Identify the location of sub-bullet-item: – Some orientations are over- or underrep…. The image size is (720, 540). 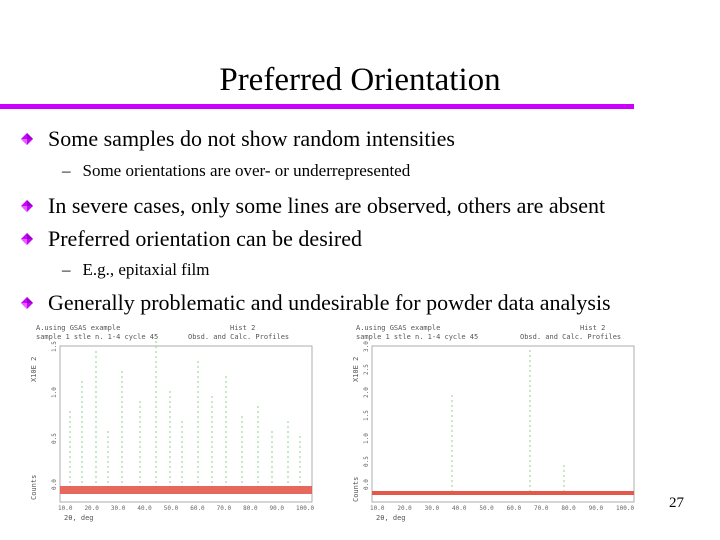
(236, 171).